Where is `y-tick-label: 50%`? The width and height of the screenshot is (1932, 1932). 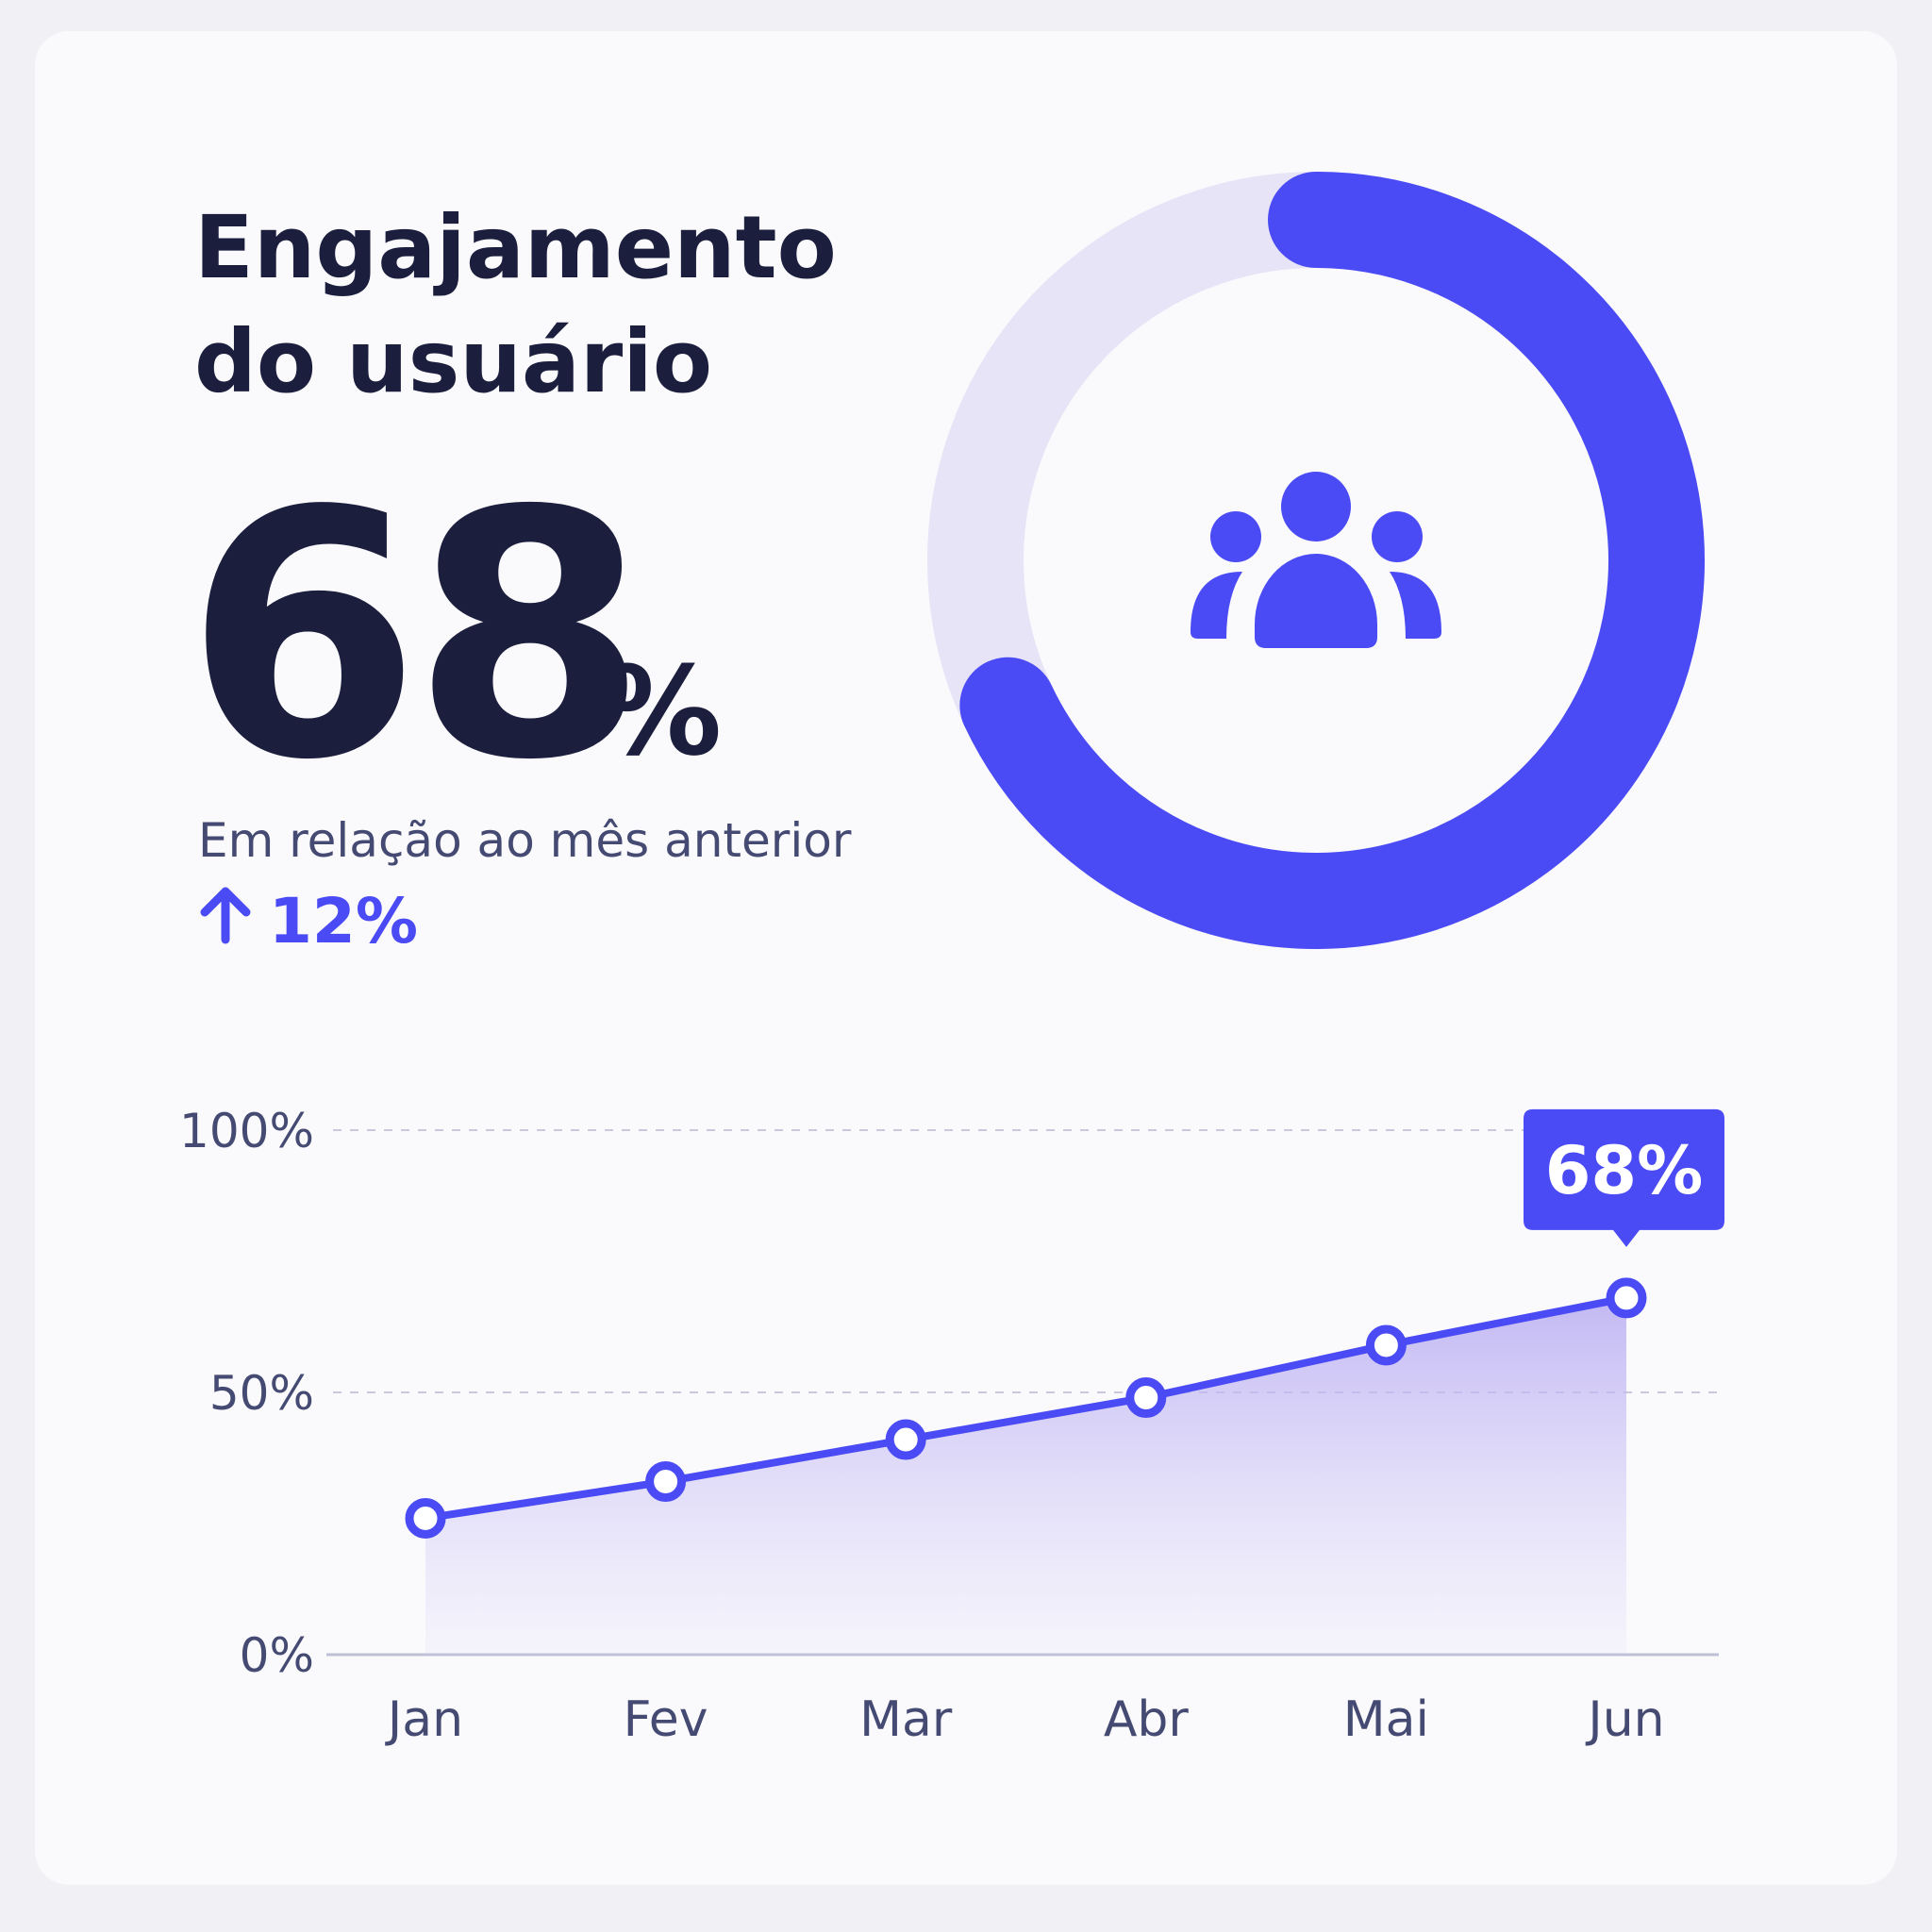 y-tick-label: 50% is located at coordinates (261, 1393).